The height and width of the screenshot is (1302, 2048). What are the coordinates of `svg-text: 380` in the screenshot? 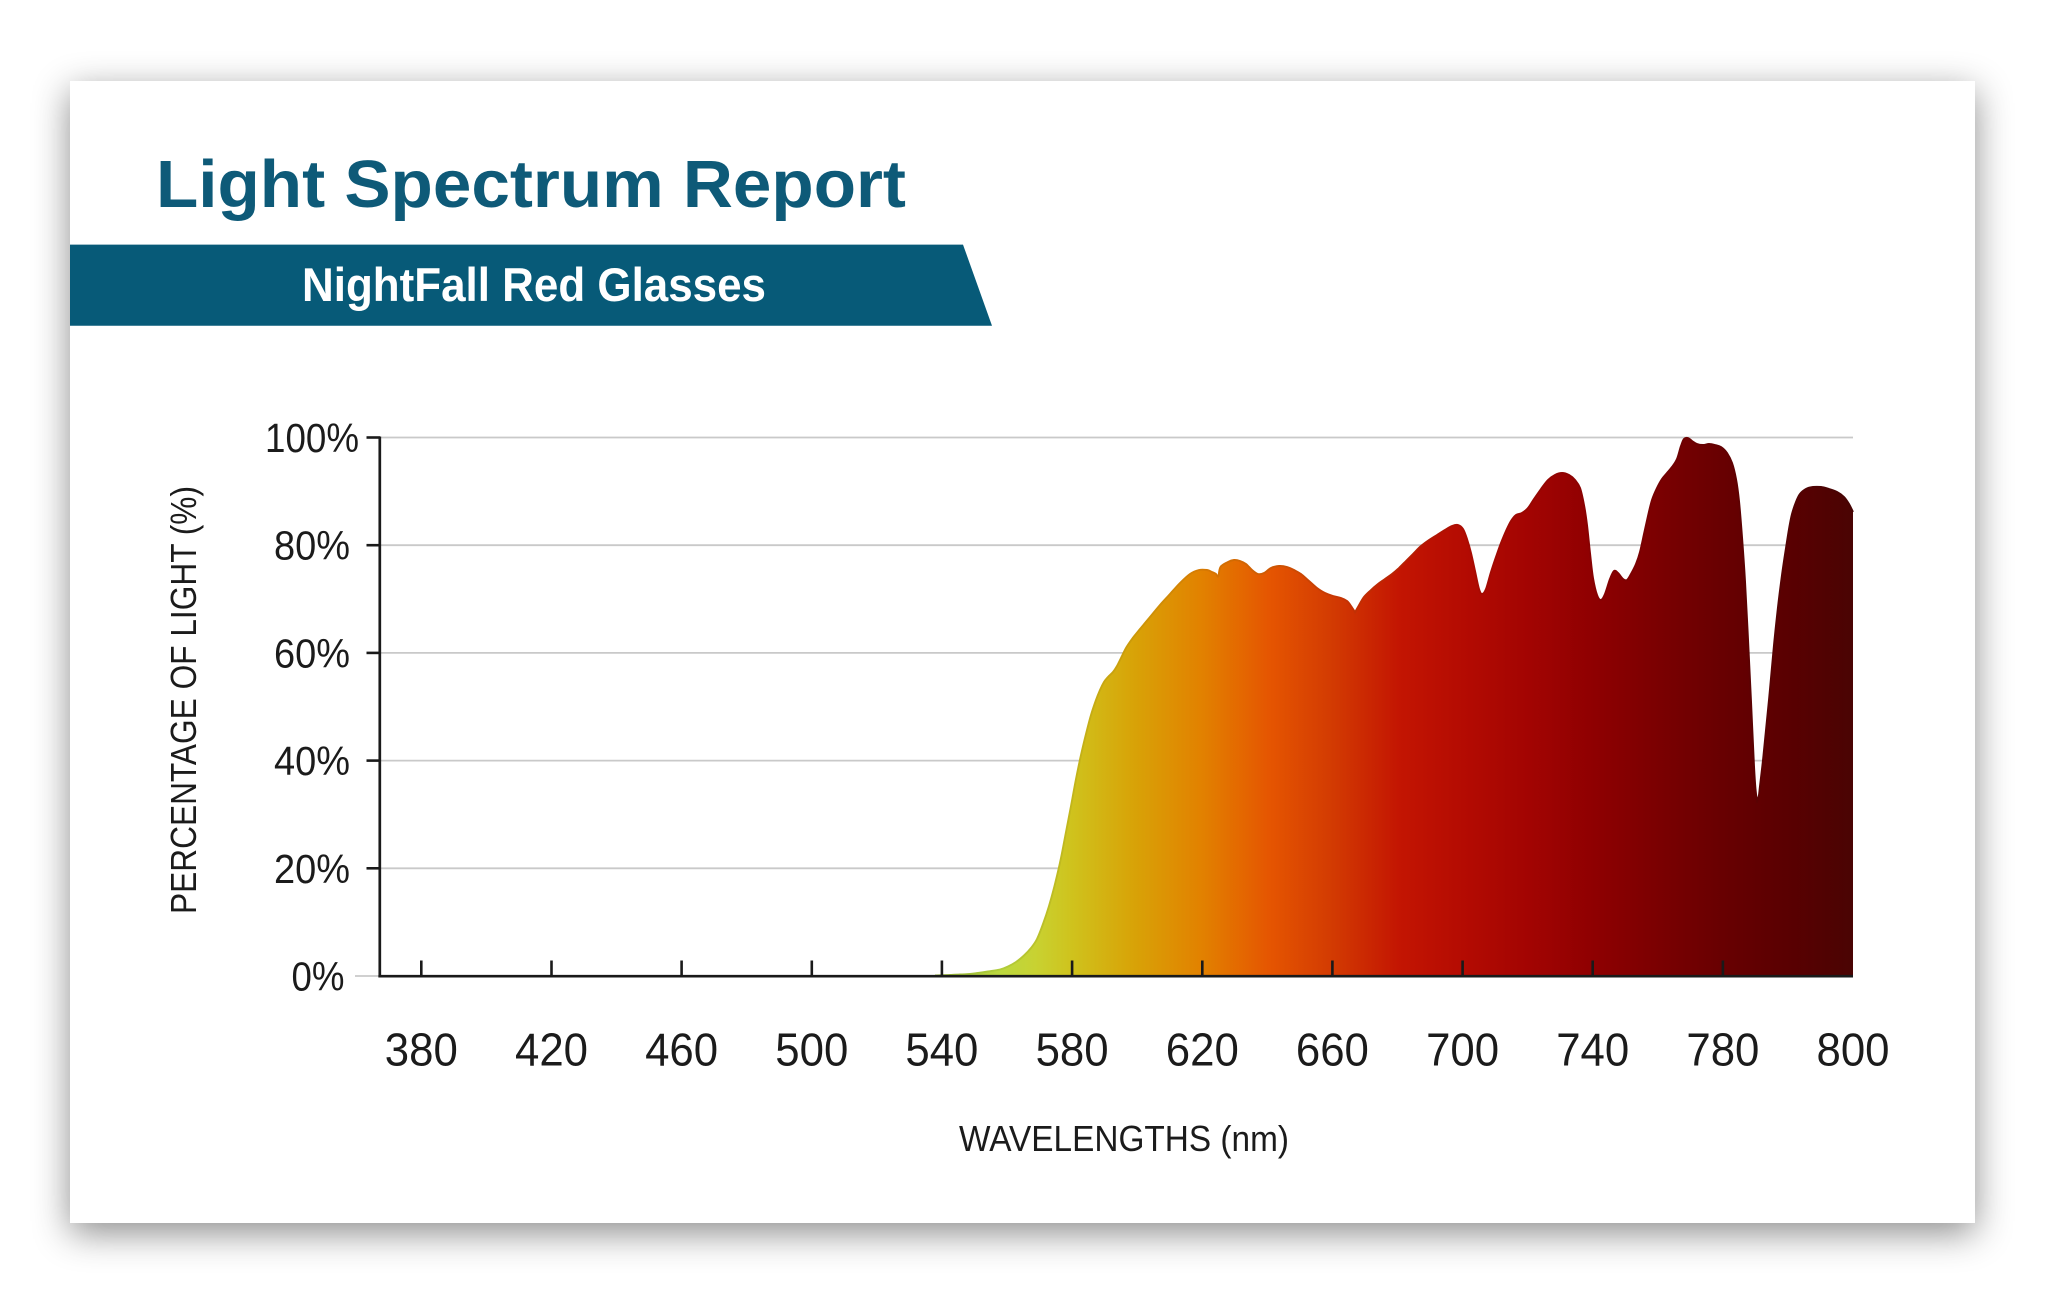 It's located at (421, 1050).